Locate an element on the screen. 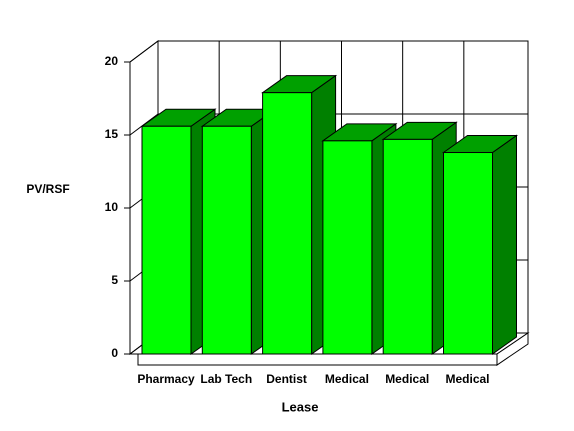 This screenshot has height=431, width=574. floor-front is located at coordinates (317, 359).